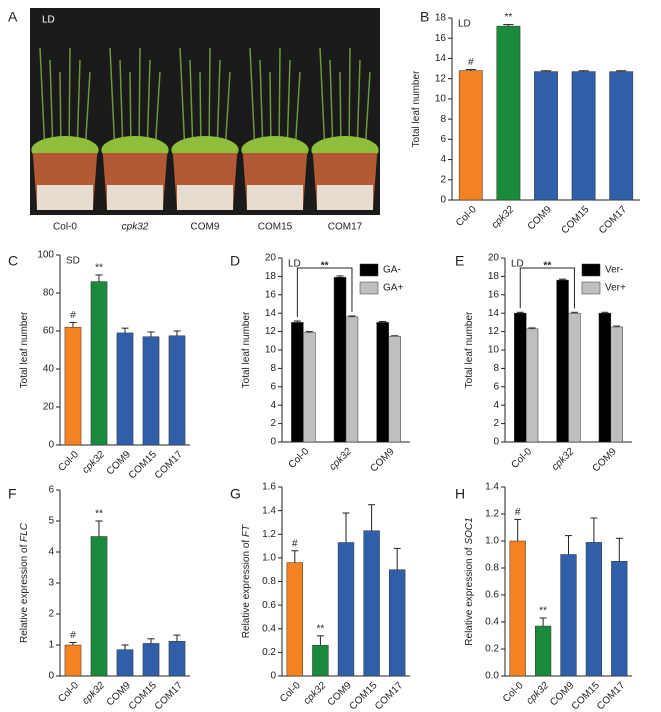  Describe the element at coordinates (459, 261) in the screenshot. I see `panel-letter: E` at that location.